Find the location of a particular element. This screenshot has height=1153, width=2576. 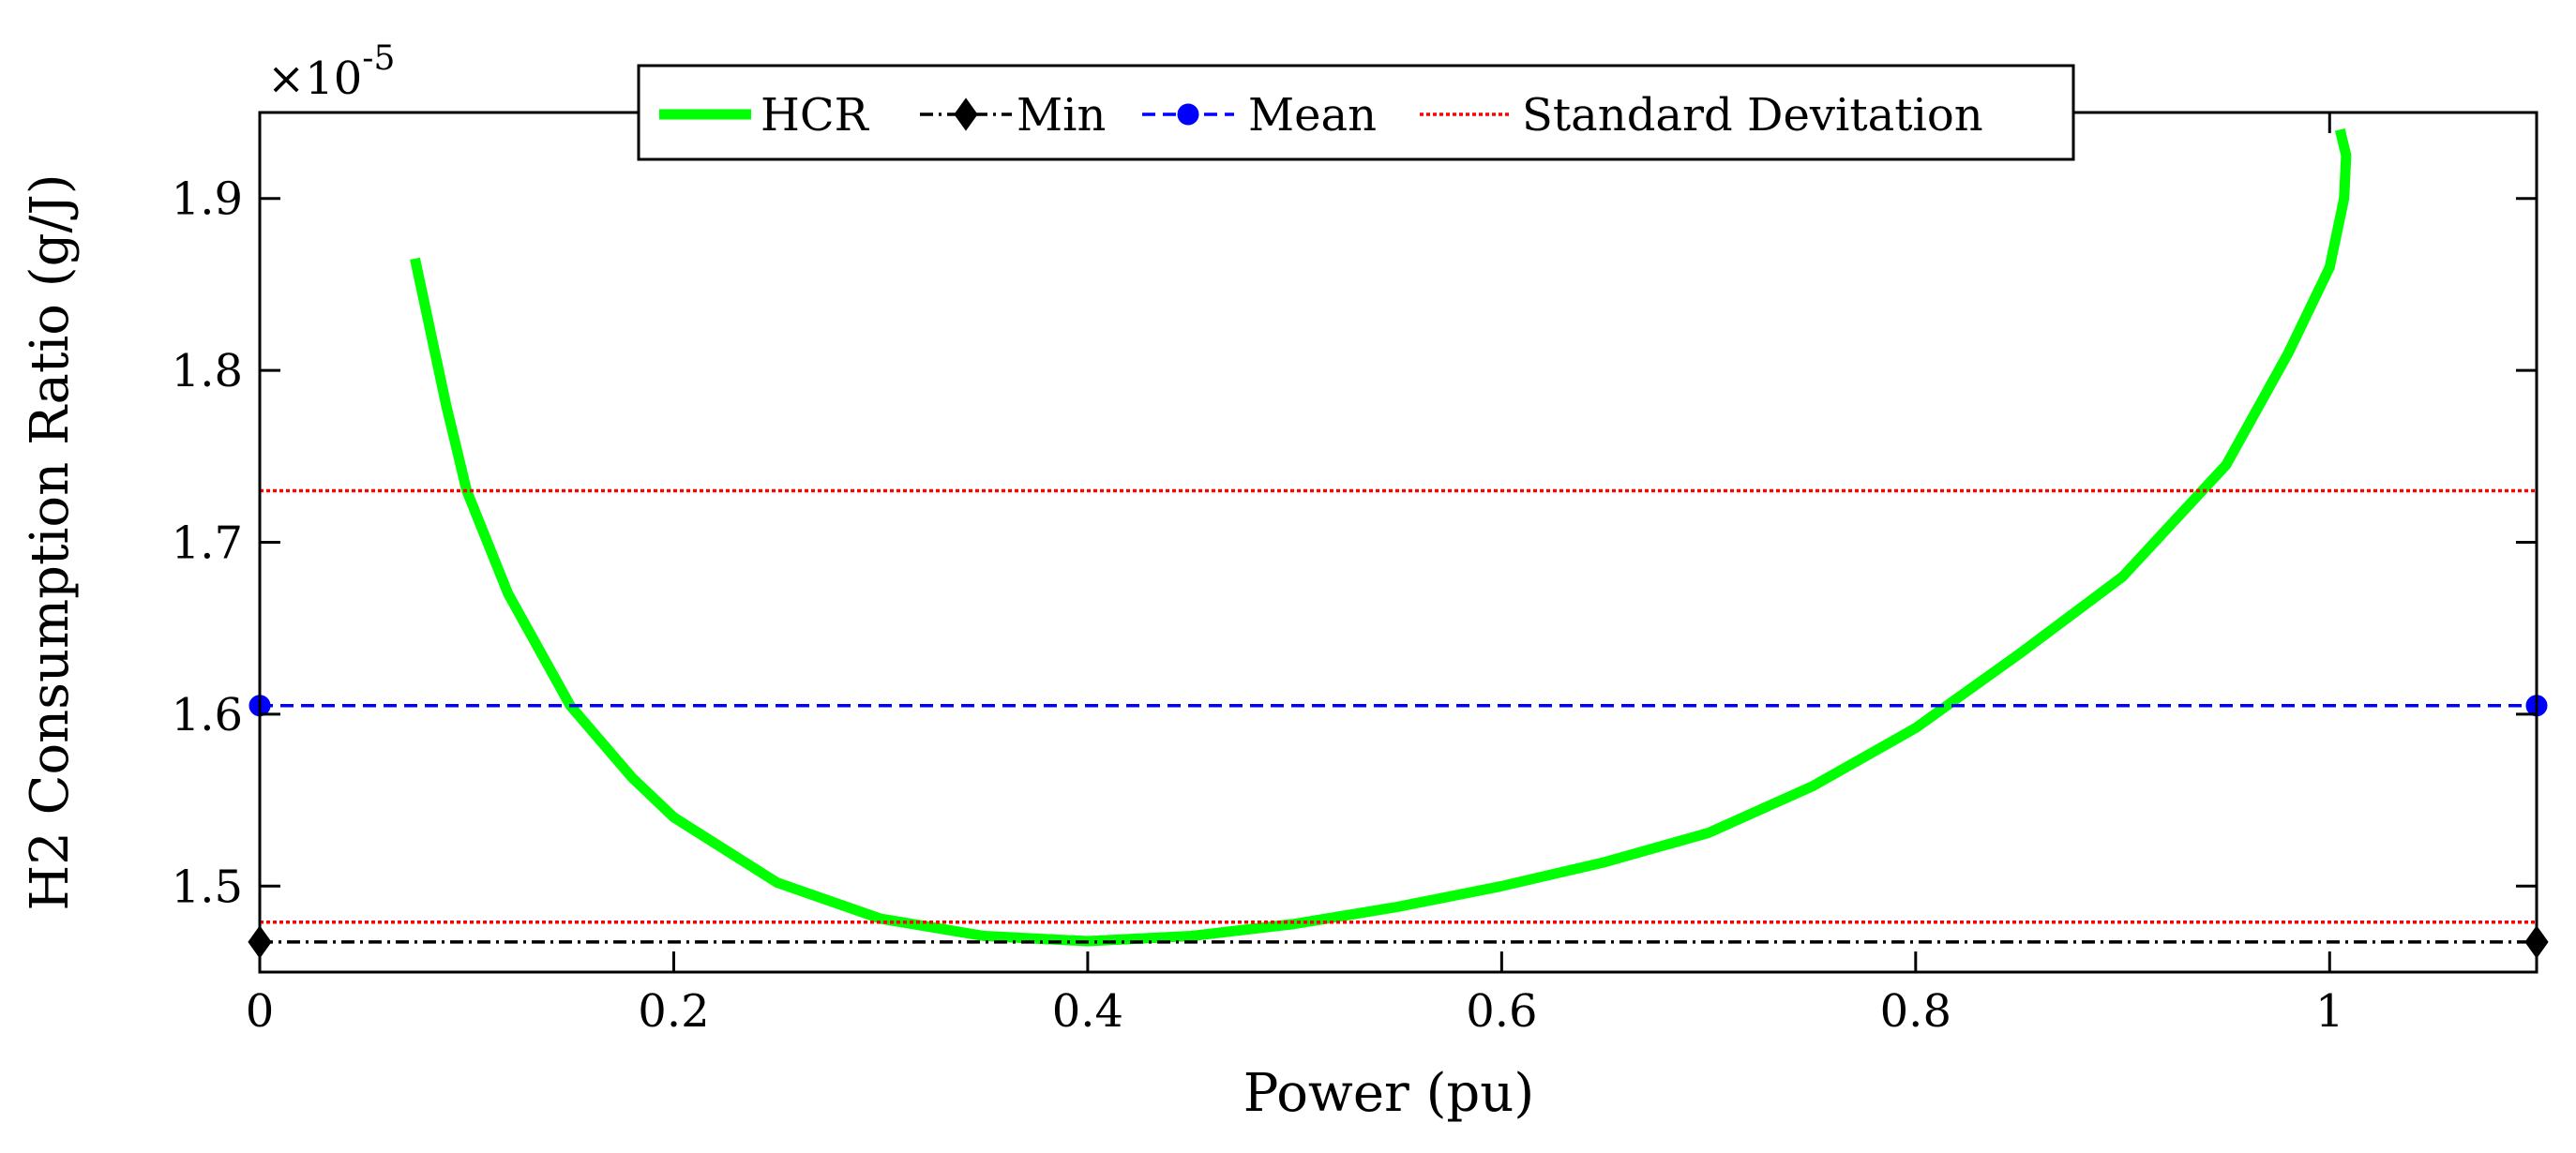

legend-marker-min is located at coordinates (966, 114).